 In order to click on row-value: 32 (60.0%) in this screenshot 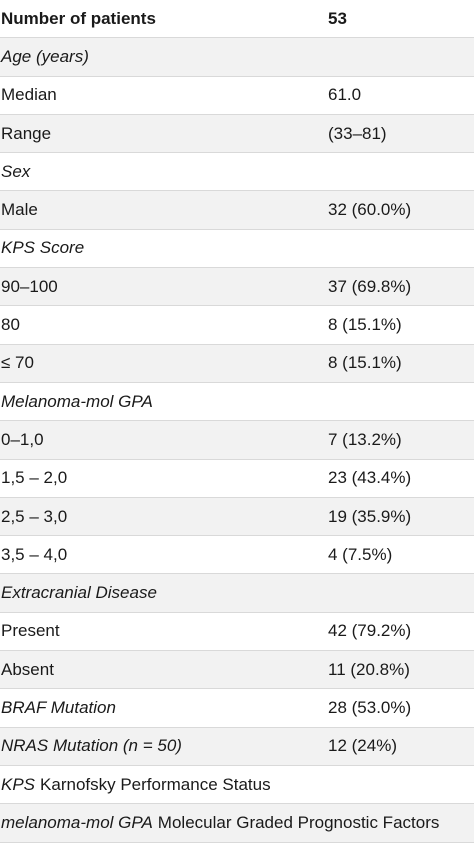, I will do `click(370, 210)`.